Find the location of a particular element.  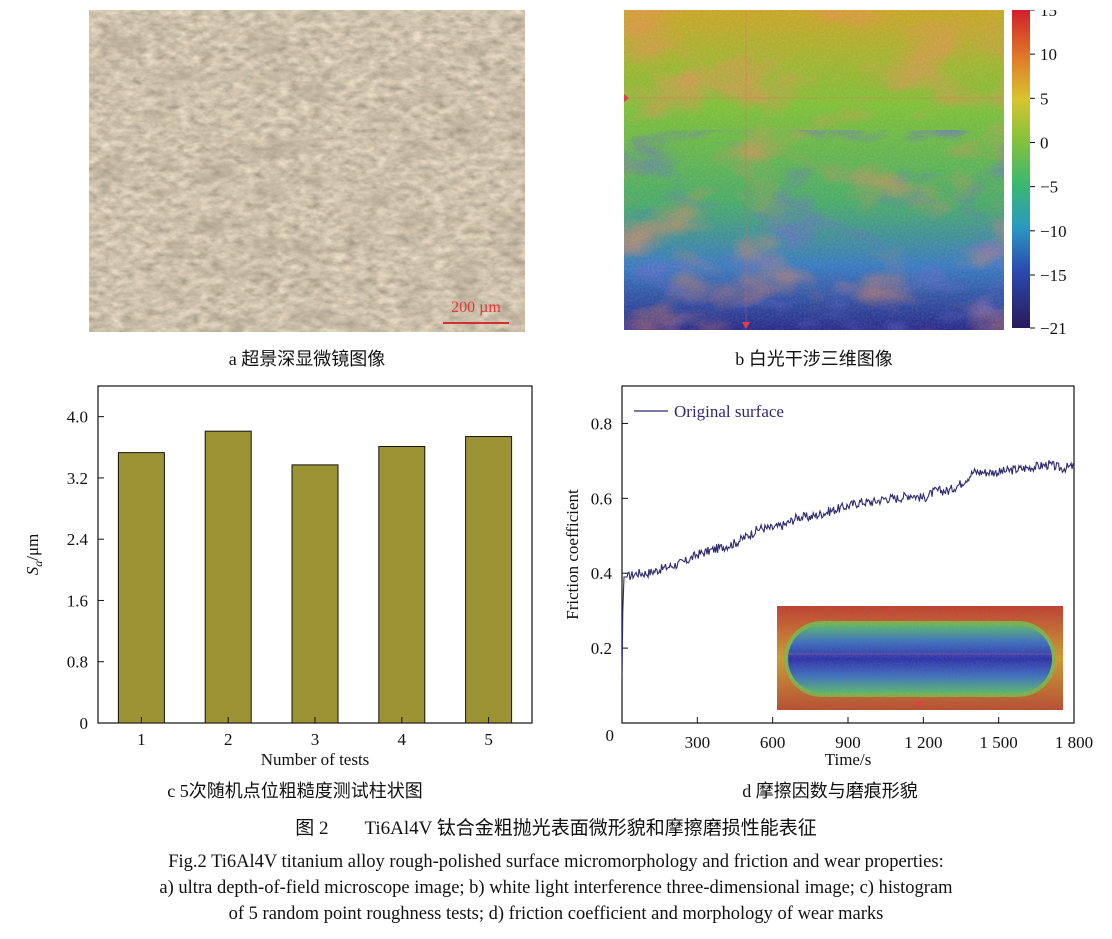

colorbar-tick-label: −10 is located at coordinates (1053, 231).